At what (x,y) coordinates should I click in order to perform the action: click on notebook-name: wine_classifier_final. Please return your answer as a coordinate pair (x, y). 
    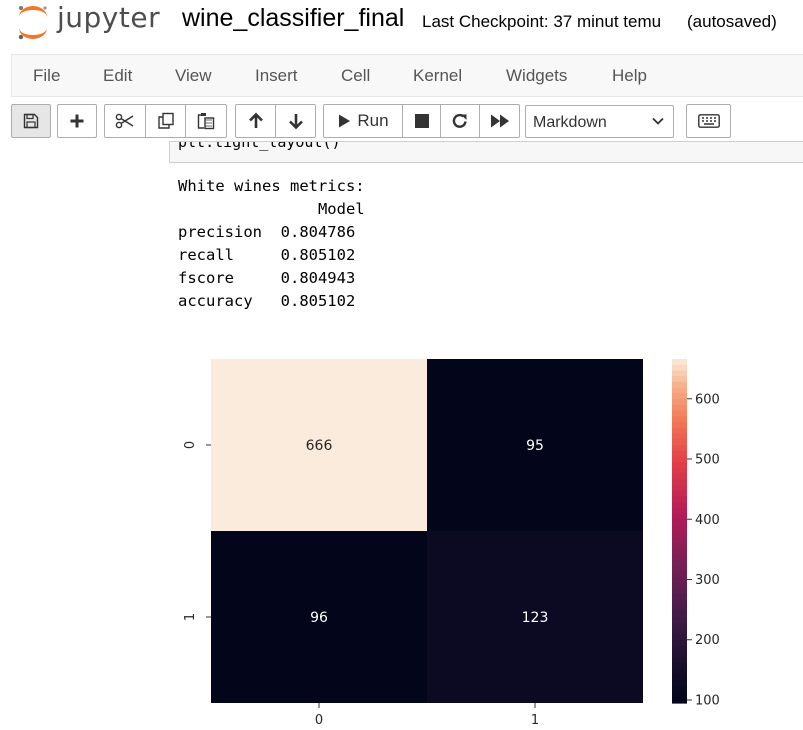
    Looking at the image, I should click on (293, 18).